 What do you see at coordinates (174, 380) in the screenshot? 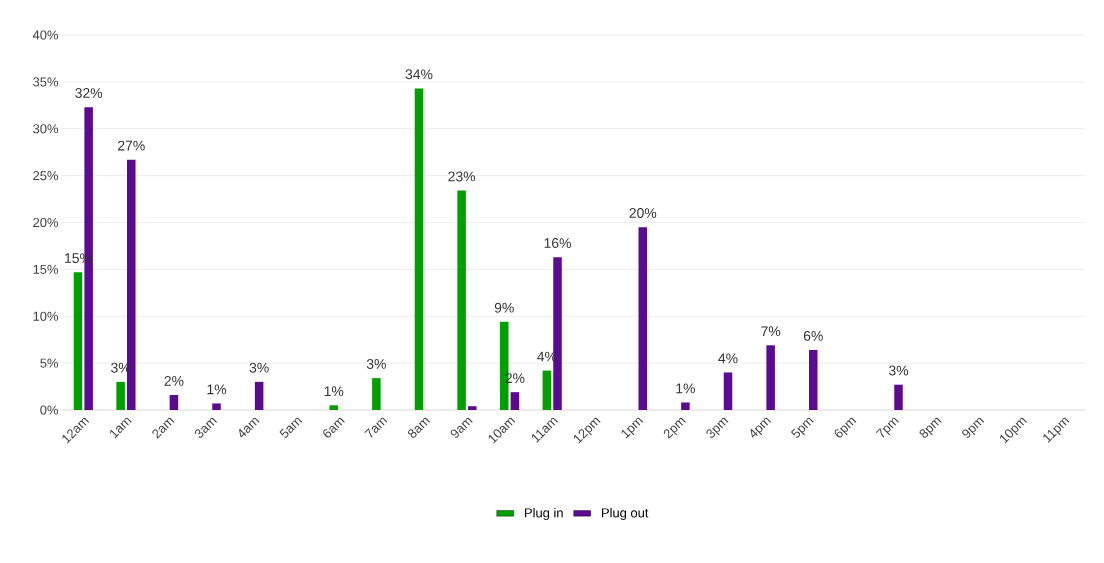
I see `data-label: 2%` at bounding box center [174, 380].